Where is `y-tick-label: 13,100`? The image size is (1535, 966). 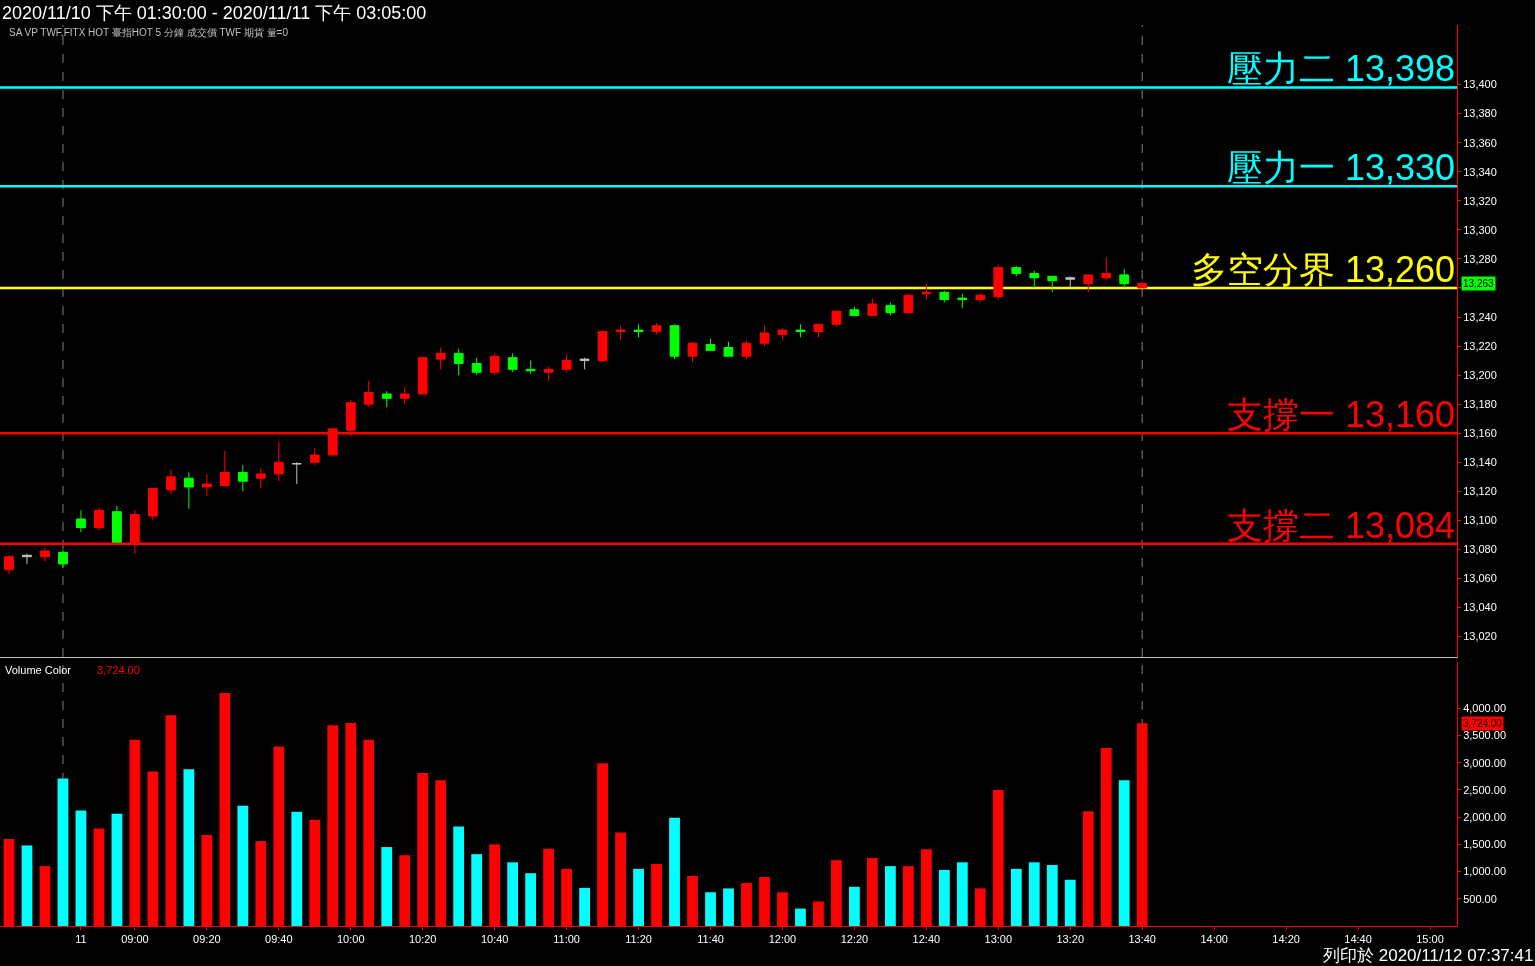 y-tick-label: 13,100 is located at coordinates (1480, 520).